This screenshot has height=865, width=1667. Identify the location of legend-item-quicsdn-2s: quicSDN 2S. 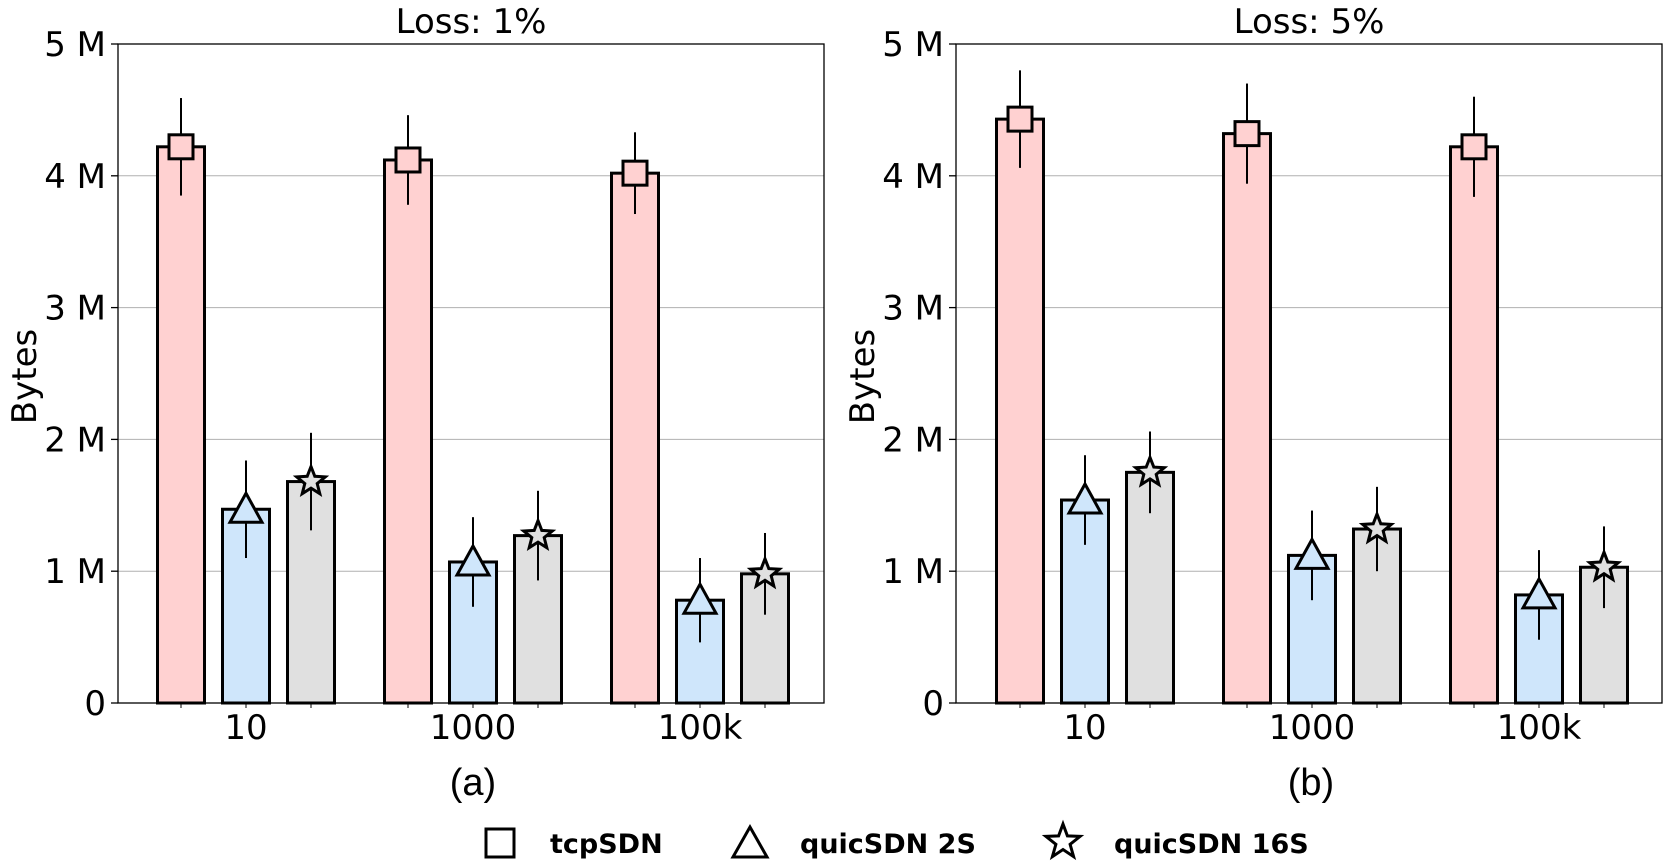
(853, 841).